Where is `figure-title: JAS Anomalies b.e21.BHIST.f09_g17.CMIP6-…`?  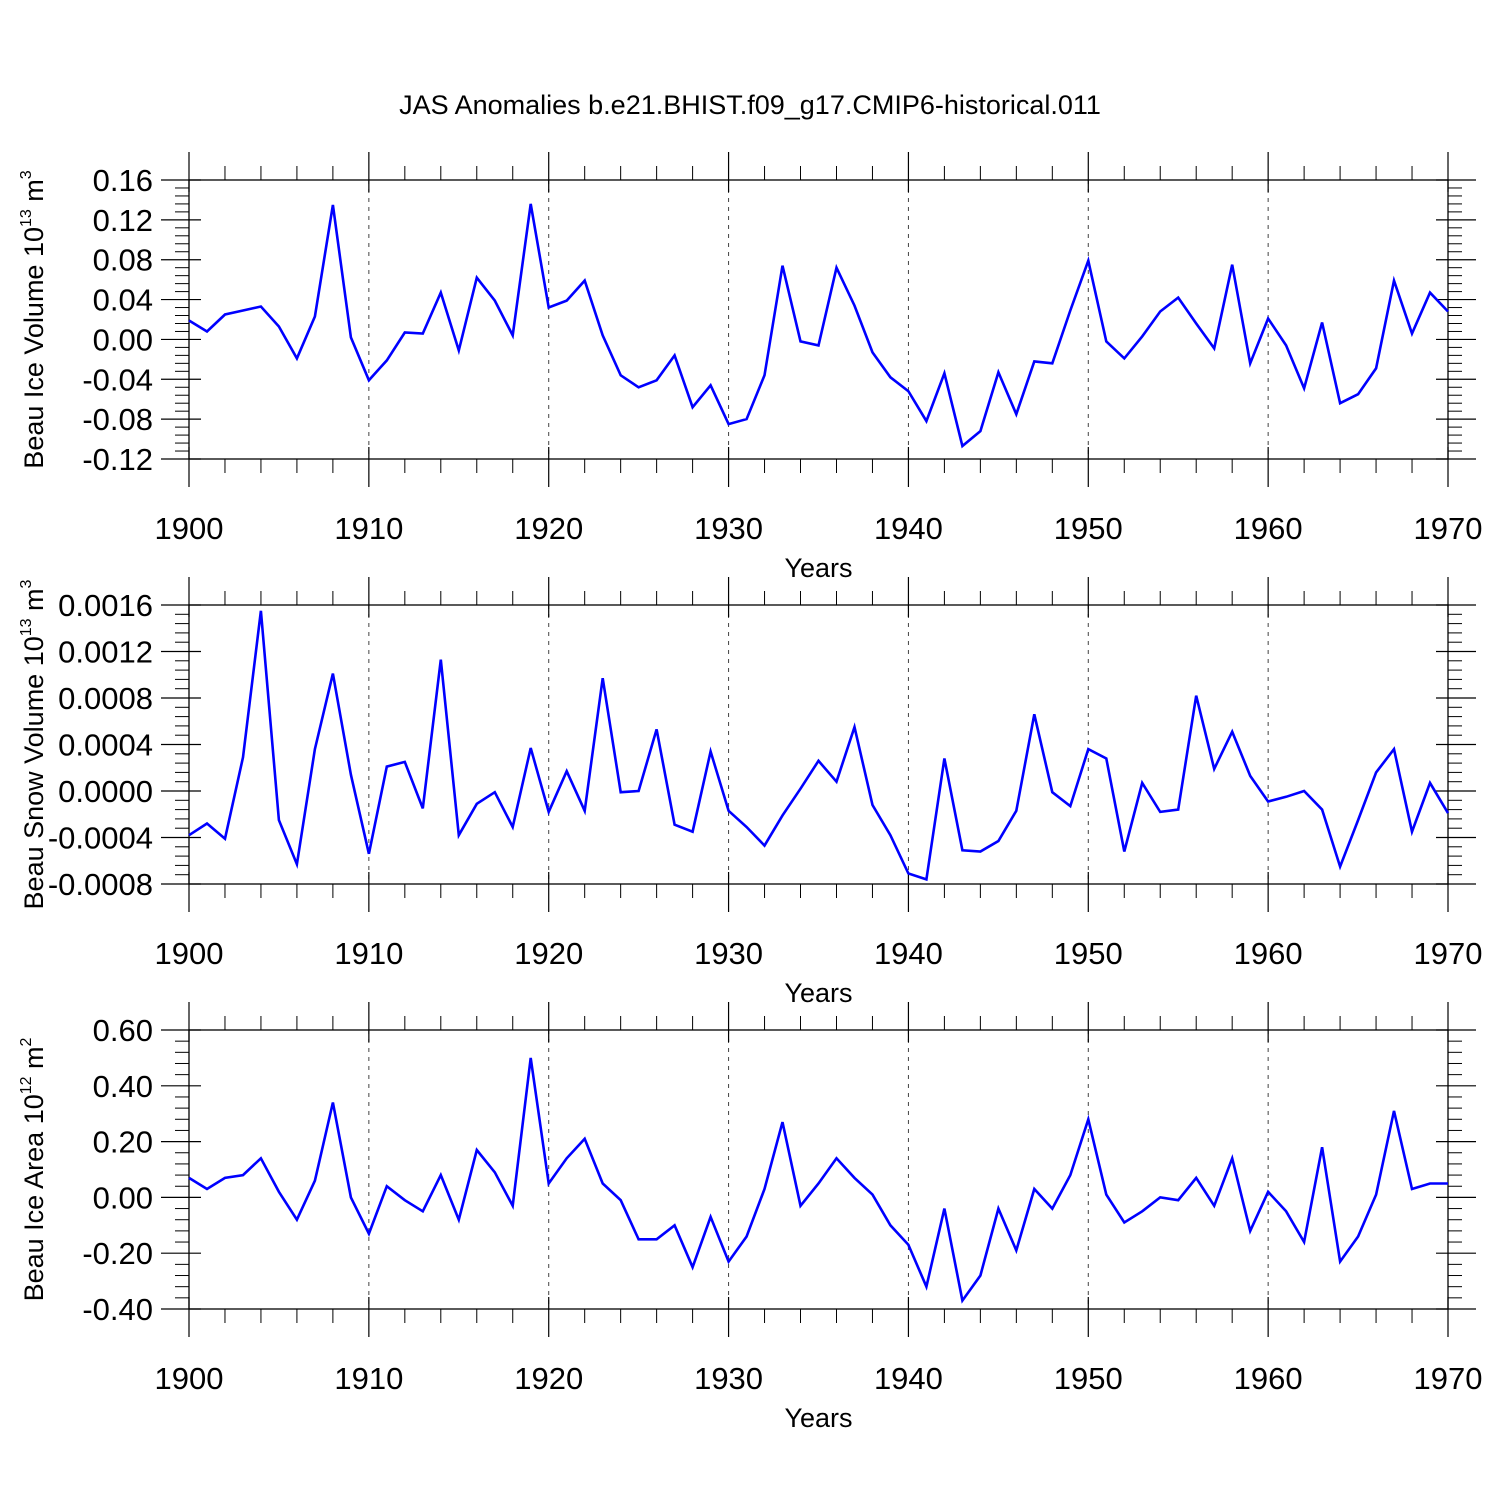
figure-title: JAS Anomalies b.e21.BHIST.f09_g17.CMIP6-… is located at coordinates (750, 105).